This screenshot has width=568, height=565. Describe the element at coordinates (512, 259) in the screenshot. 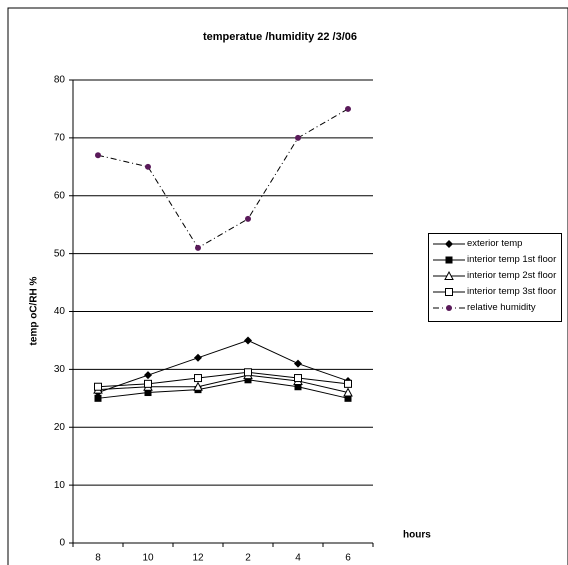

I see `legend-label: interior temp 1st floor` at that location.